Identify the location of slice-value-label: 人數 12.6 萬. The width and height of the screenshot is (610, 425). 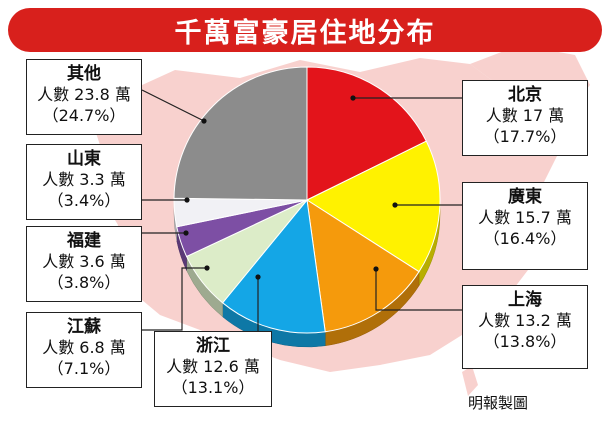
(213, 367).